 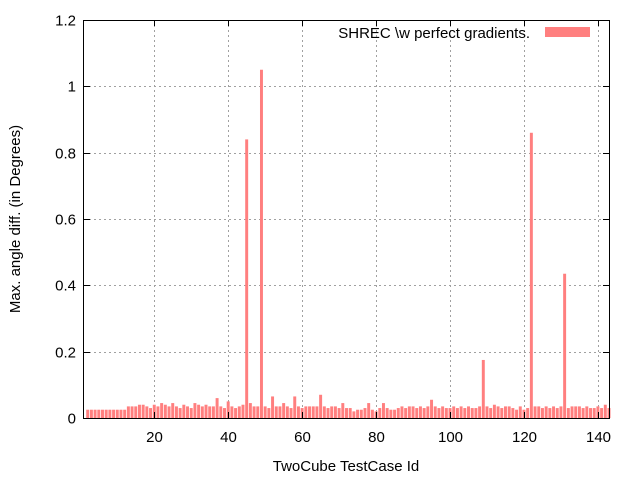 I want to click on x-tick-label: 40, so click(x=228, y=437).